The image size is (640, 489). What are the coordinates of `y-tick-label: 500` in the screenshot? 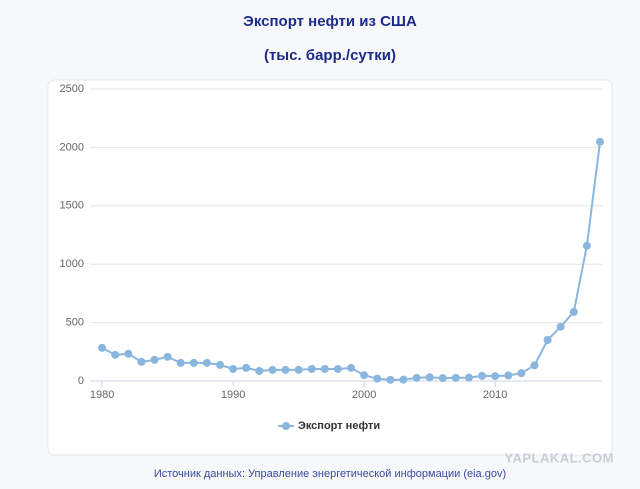 It's located at (75, 323).